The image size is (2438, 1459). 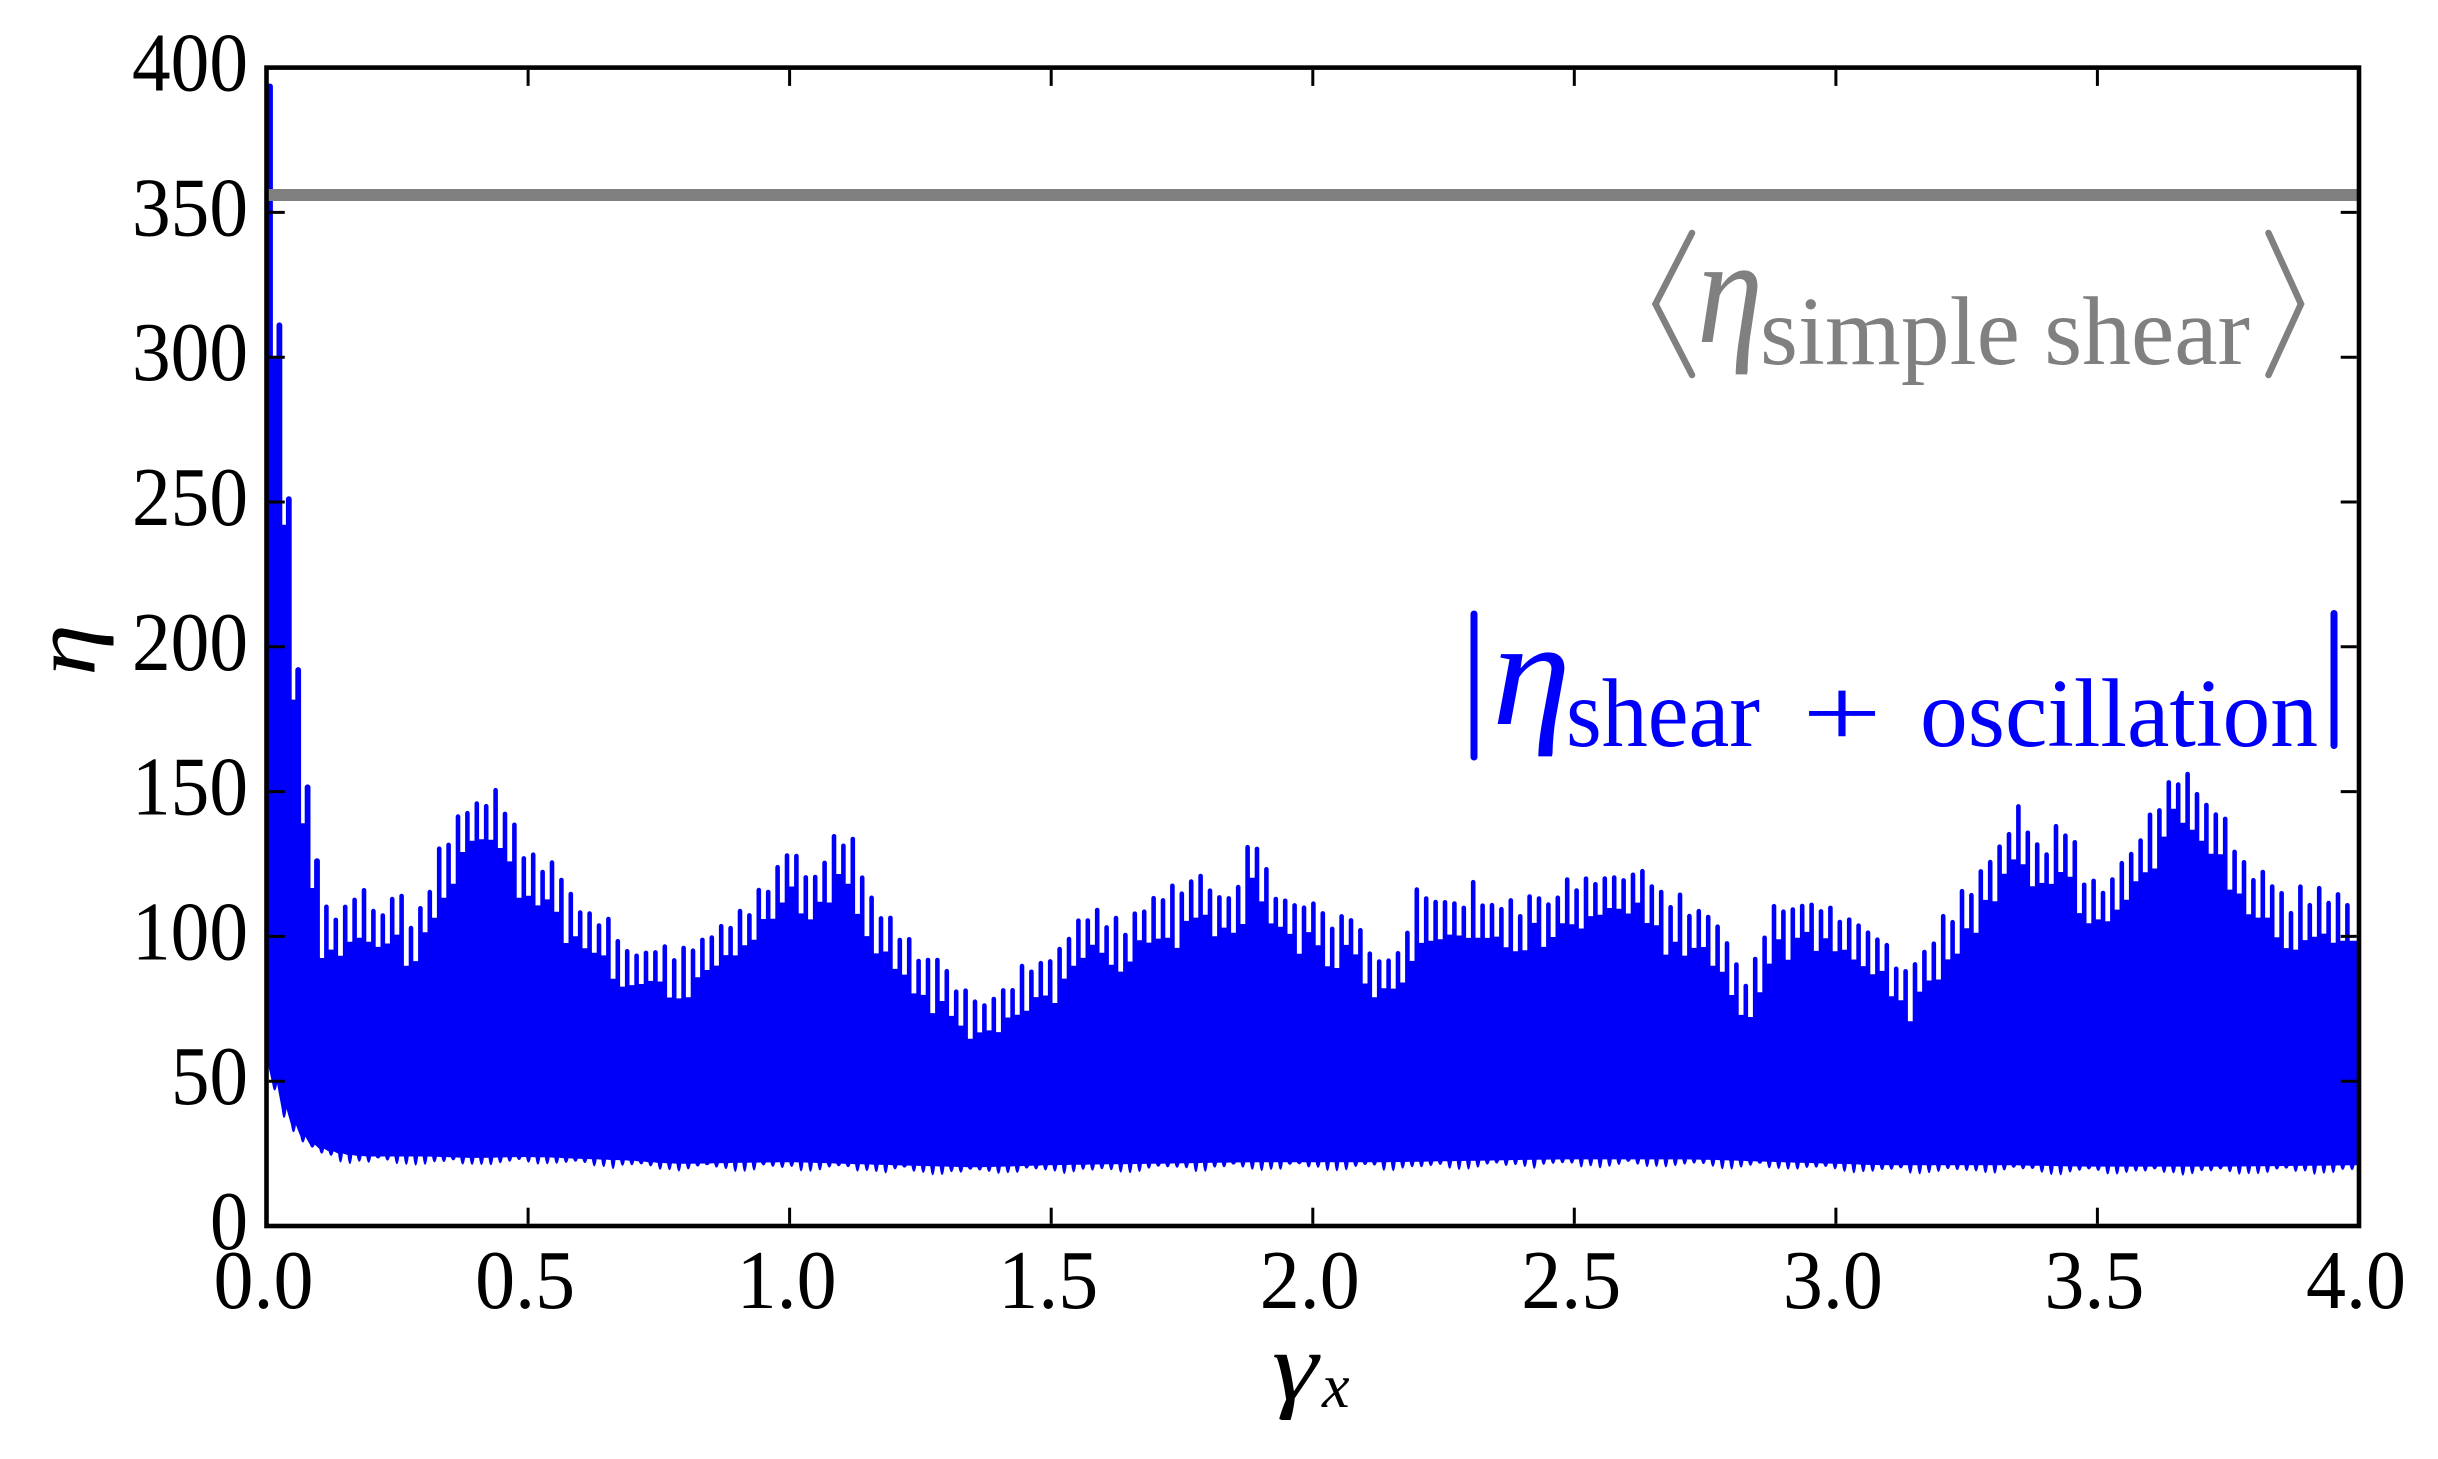 I want to click on svg-text: 100, so click(x=190, y=931).